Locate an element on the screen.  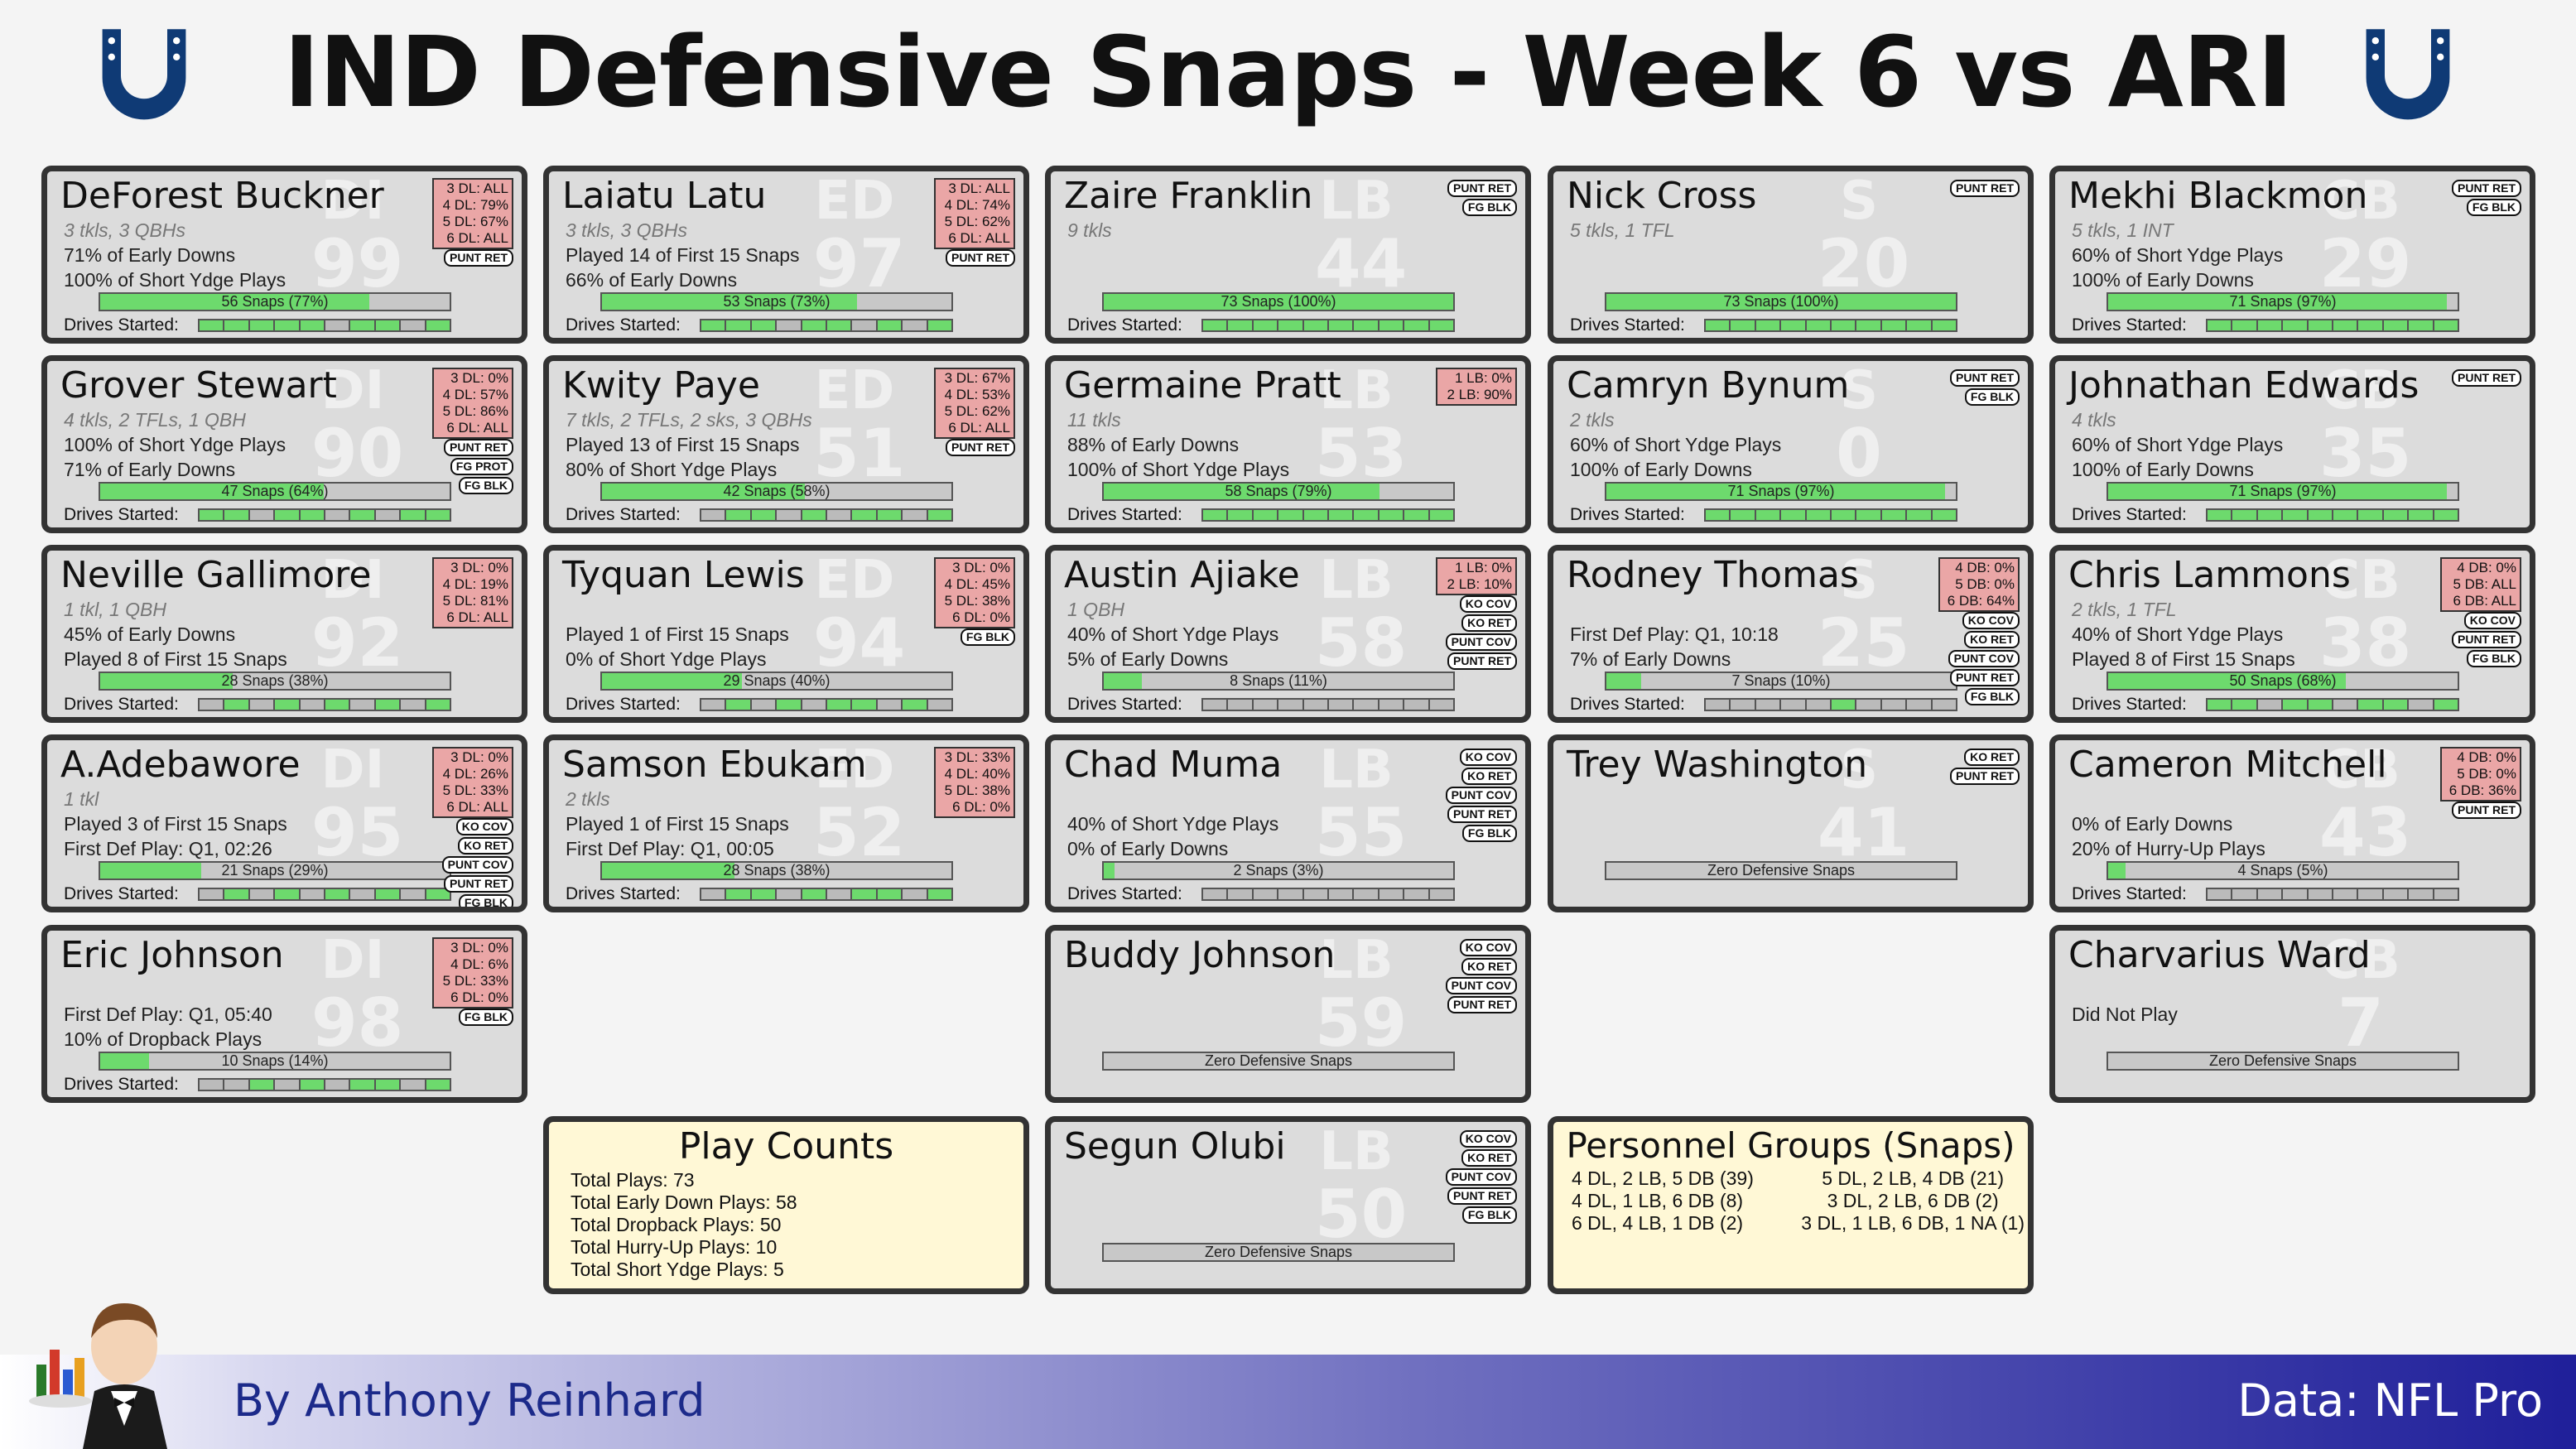
jersey-number: 50 is located at coordinates (1361, 1214).